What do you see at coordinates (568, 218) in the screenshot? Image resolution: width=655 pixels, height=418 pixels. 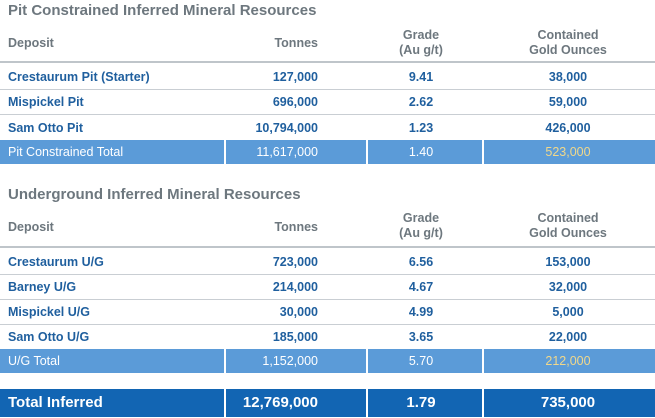 I see `ug-header-ounces-line1: Contained` at bounding box center [568, 218].